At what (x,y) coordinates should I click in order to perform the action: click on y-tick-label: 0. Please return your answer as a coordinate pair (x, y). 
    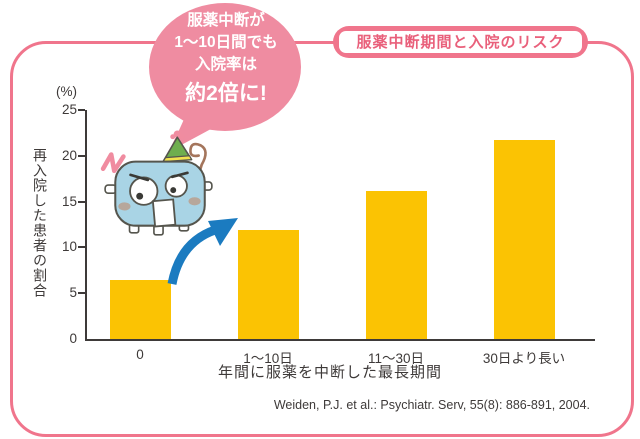
    Looking at the image, I should click on (73, 338).